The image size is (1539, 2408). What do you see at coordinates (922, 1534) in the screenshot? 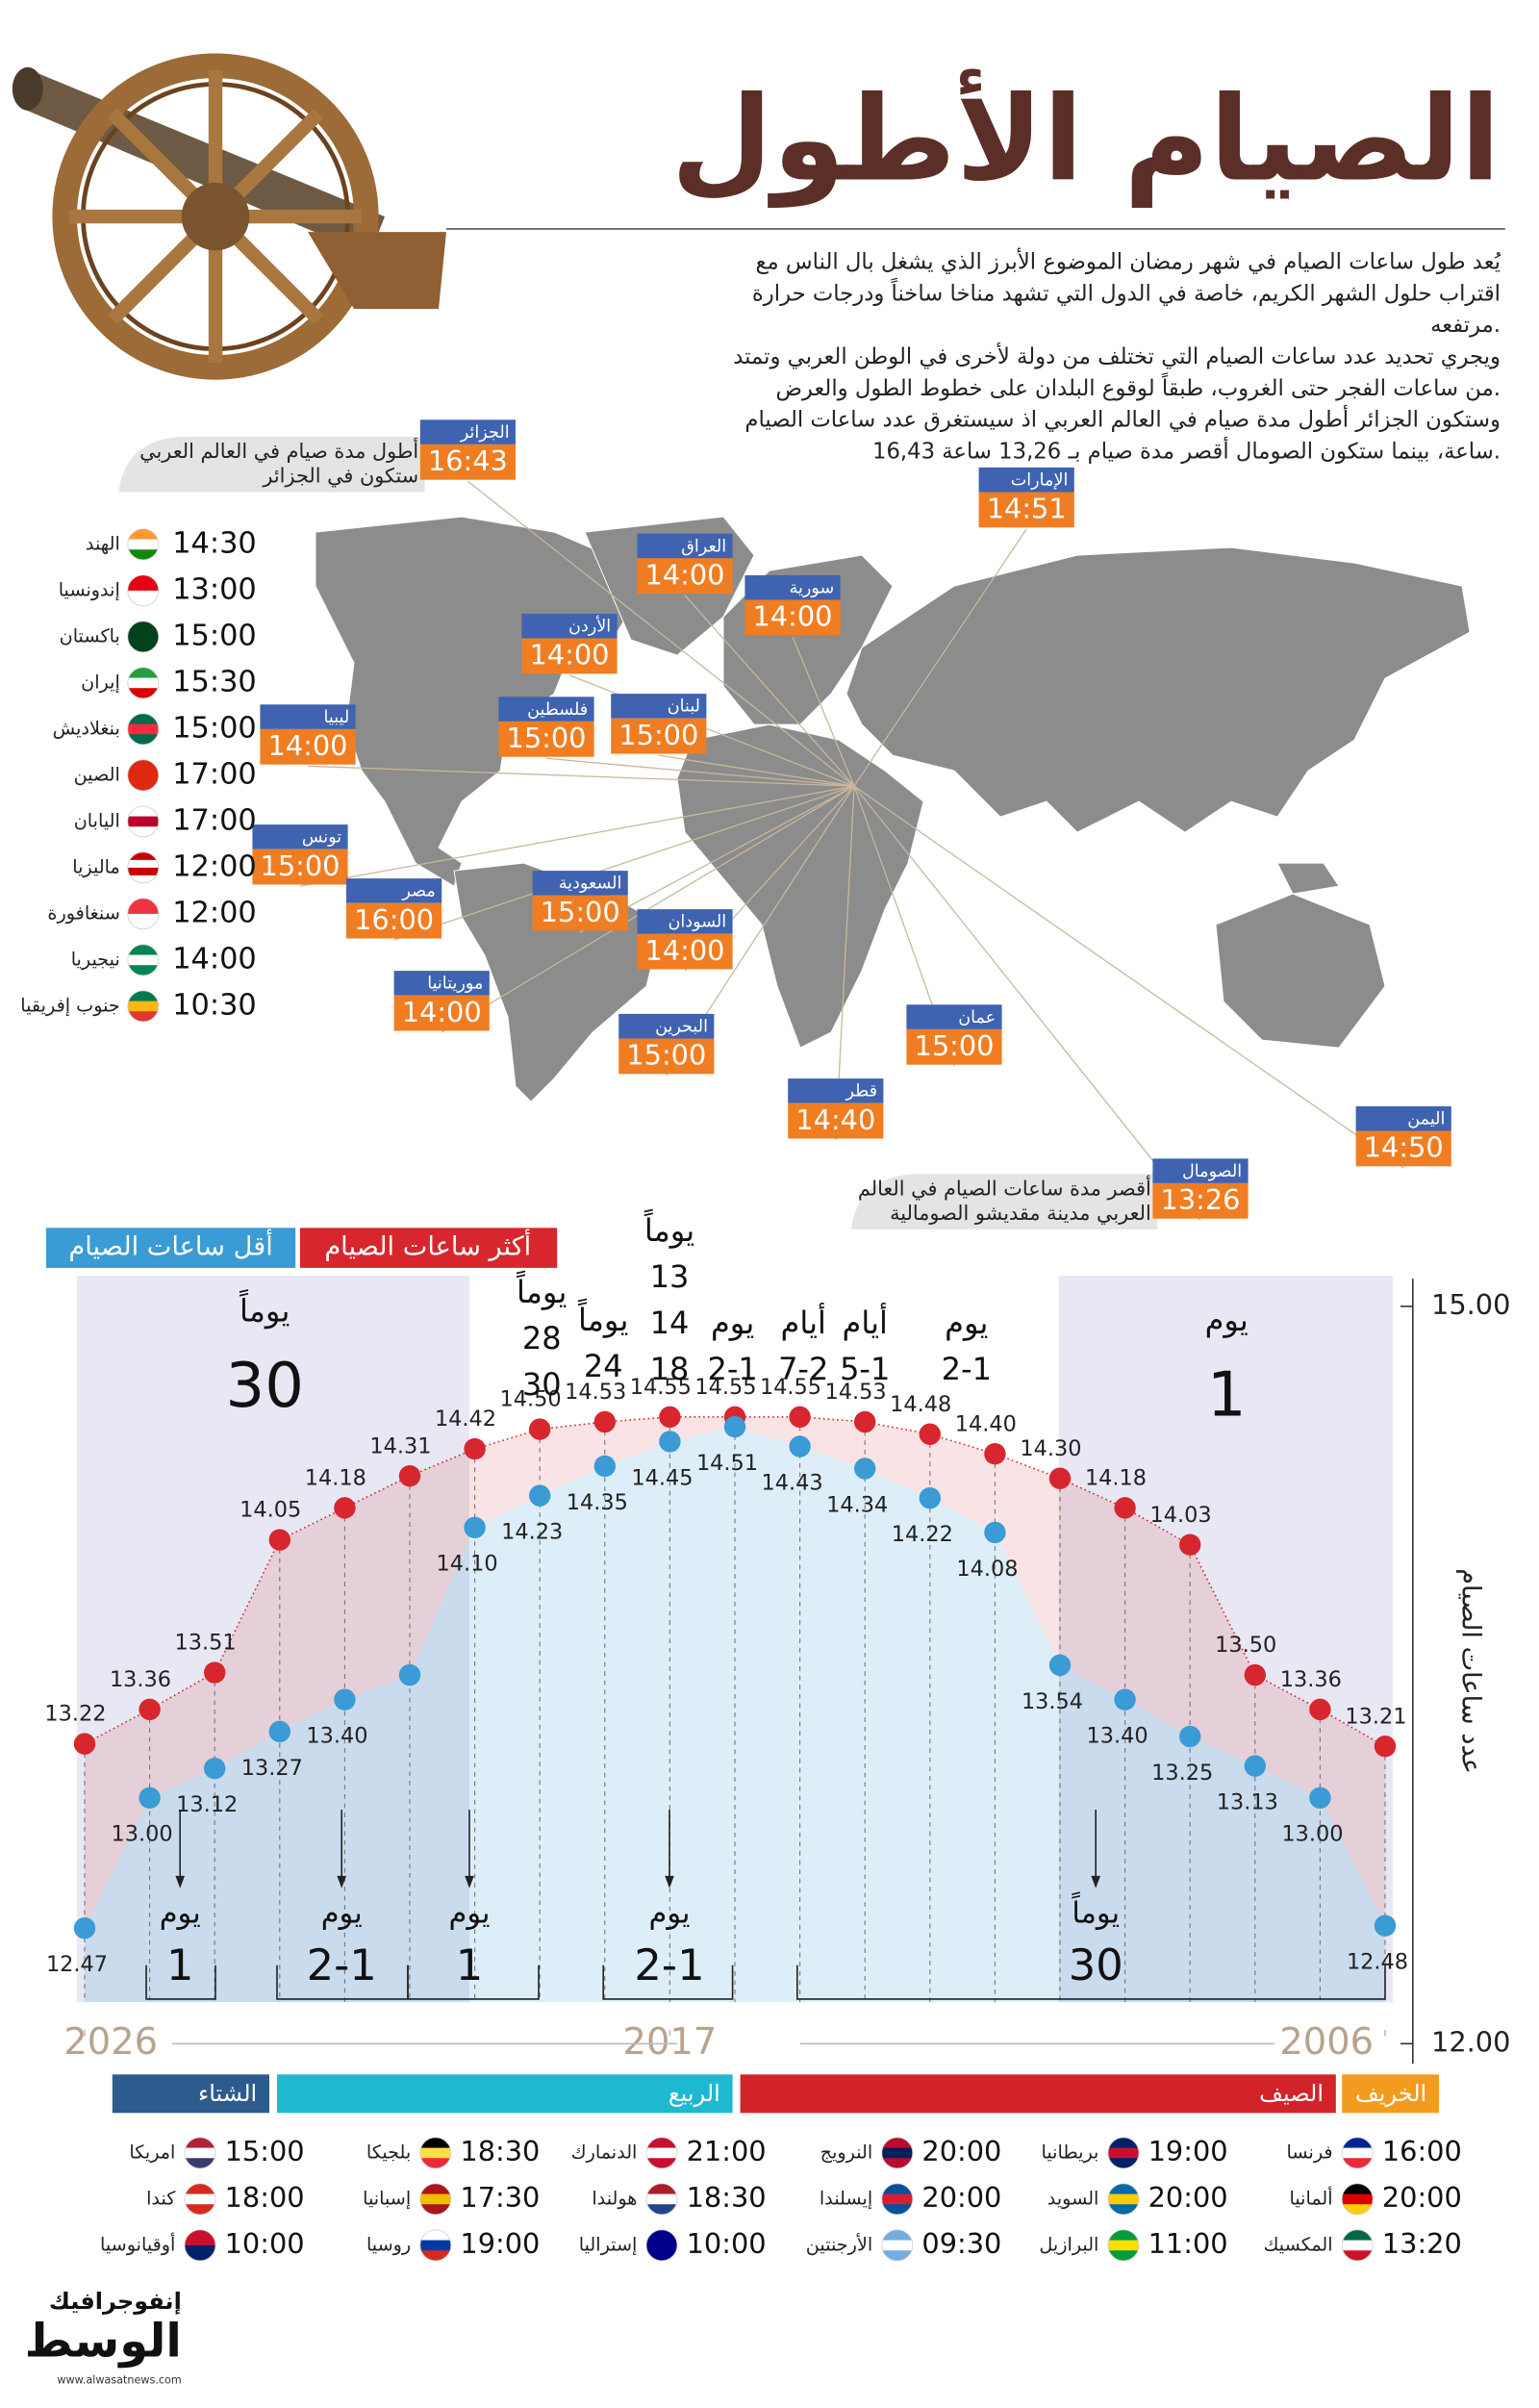
I see `value-label: 14.22` at bounding box center [922, 1534].